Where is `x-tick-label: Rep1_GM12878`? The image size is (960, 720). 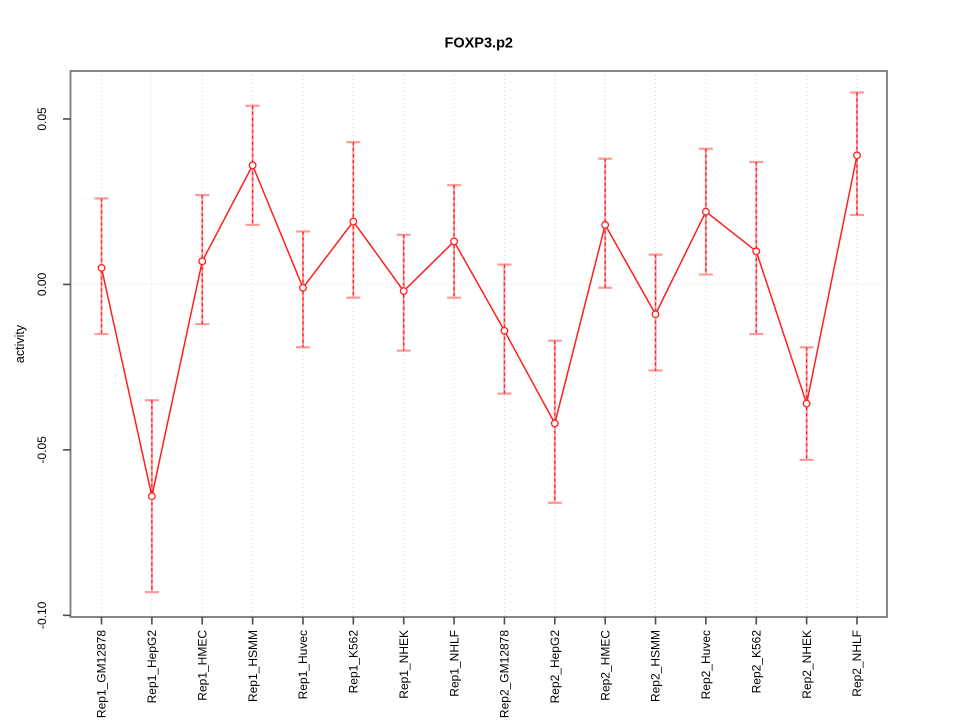
x-tick-label: Rep1_GM12878 is located at coordinates (102, 674).